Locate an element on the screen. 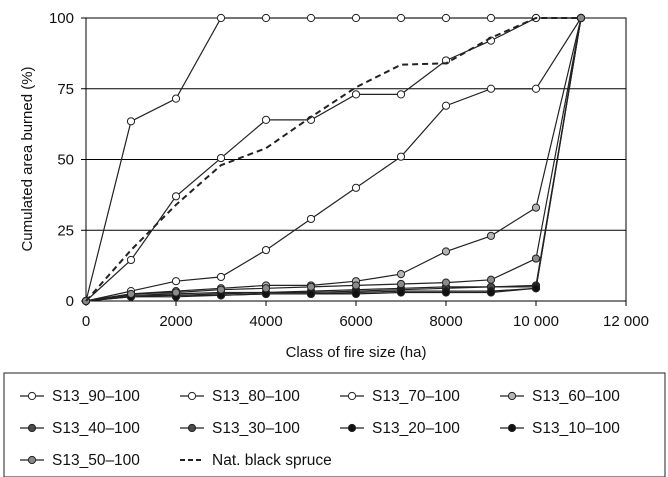 This screenshot has width=668, height=477. x-tick-label: 2000 is located at coordinates (175, 321).